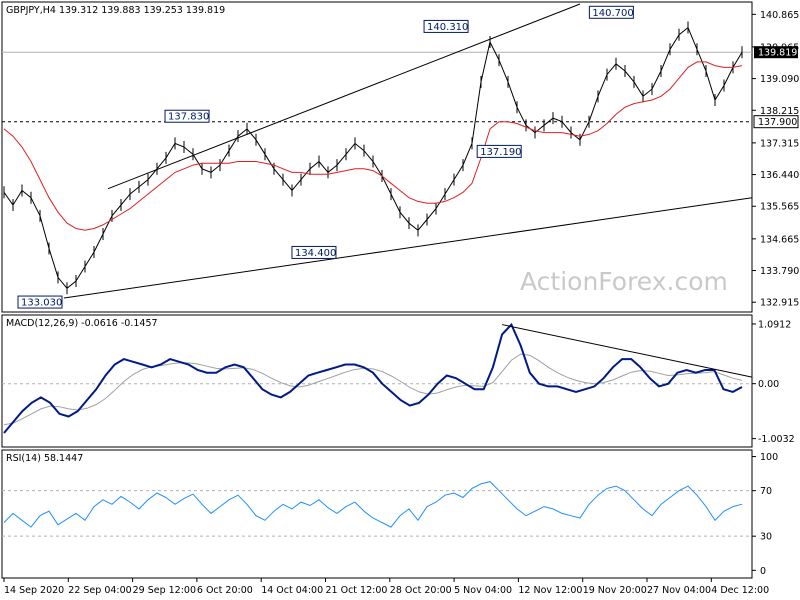  I want to click on annotation-label: 140.310, so click(447, 27).